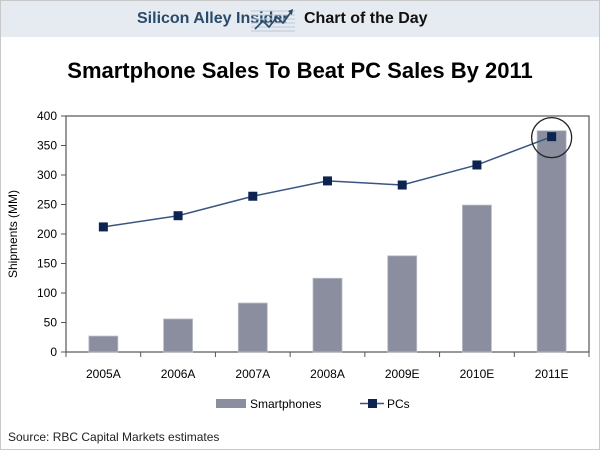 Image resolution: width=600 pixels, height=450 pixels. What do you see at coordinates (372, 403) in the screenshot?
I see `legend-marker-pcs` at bounding box center [372, 403].